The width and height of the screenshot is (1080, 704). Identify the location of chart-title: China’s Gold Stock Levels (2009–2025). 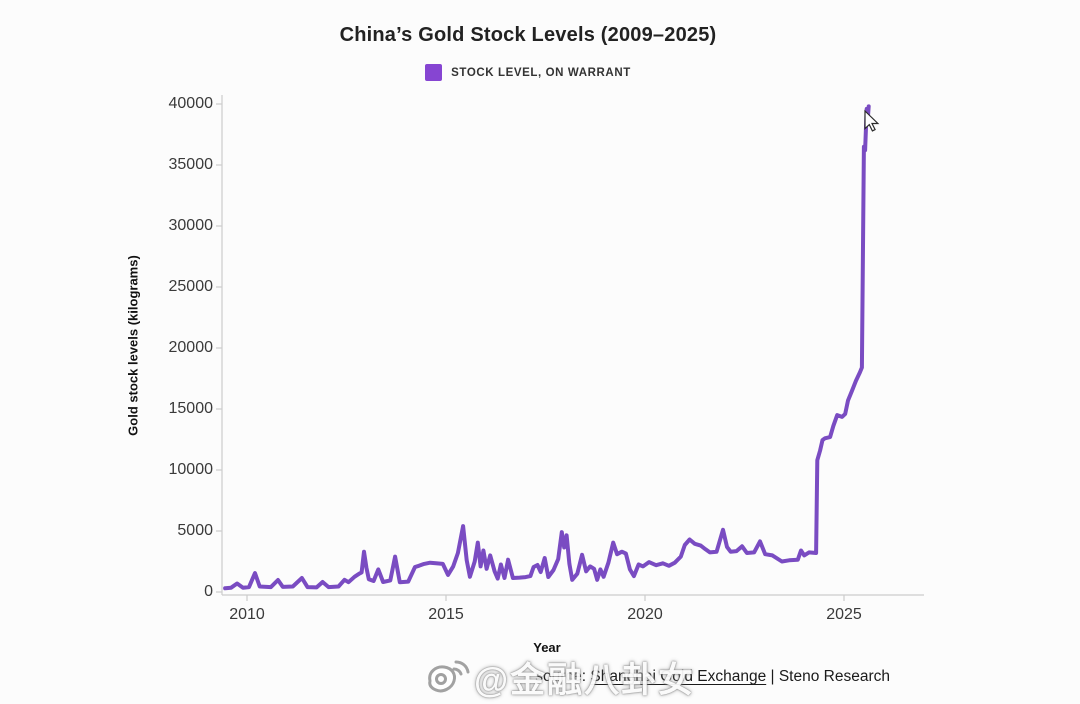
(528, 35).